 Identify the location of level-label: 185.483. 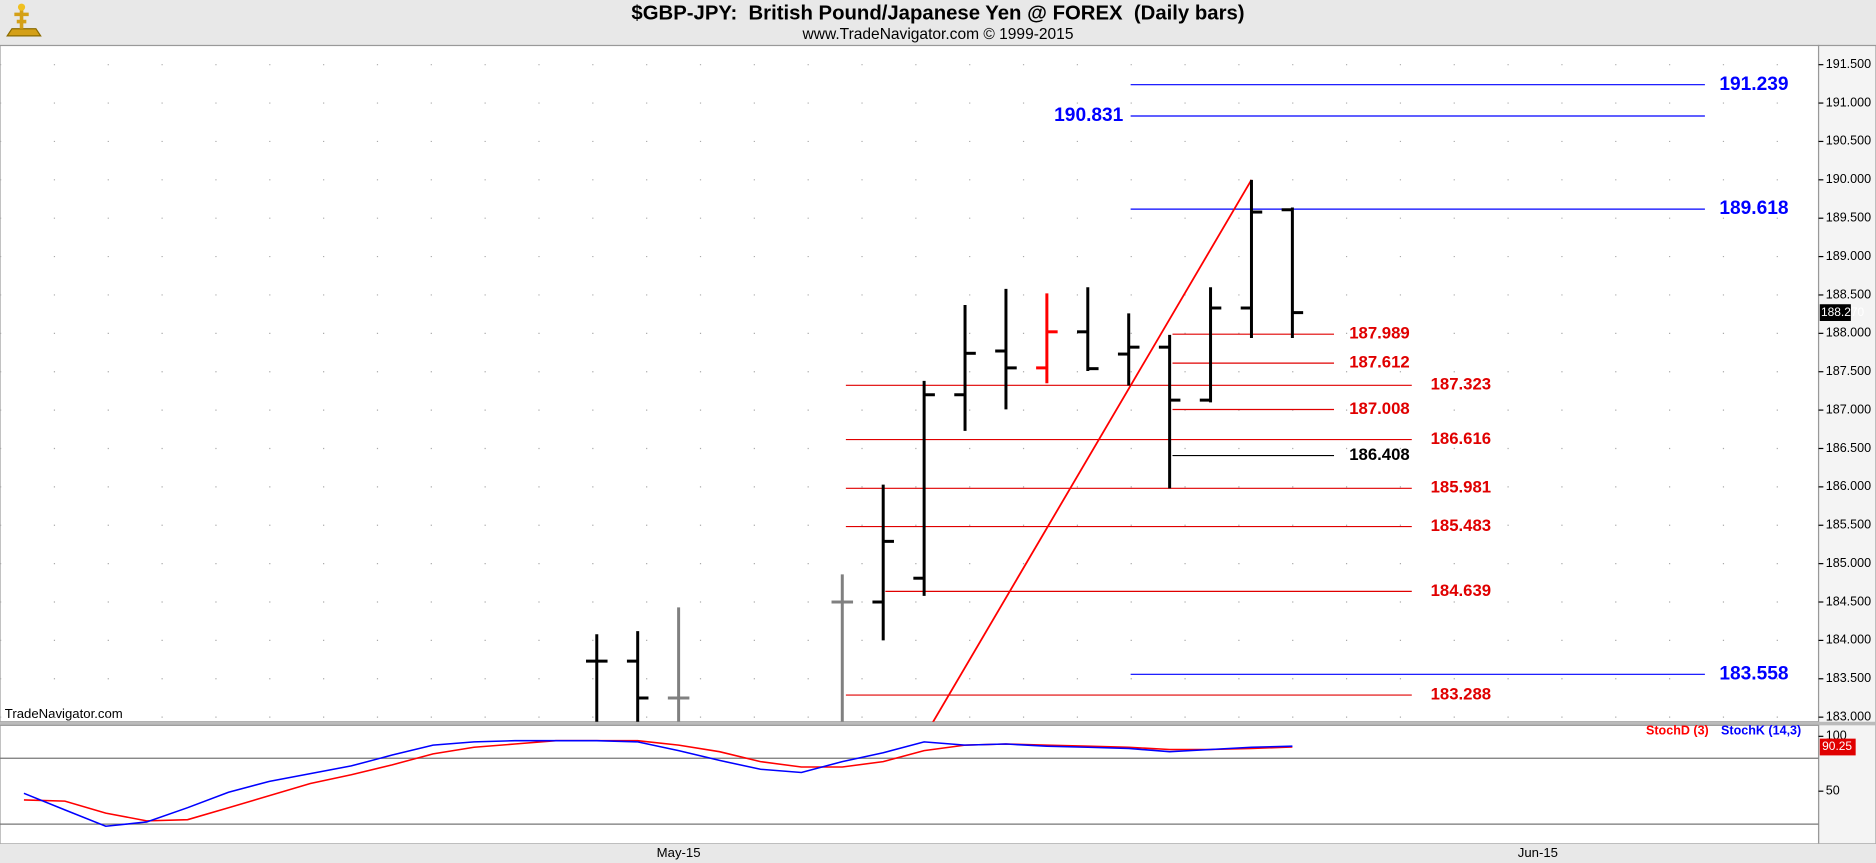
(1461, 525).